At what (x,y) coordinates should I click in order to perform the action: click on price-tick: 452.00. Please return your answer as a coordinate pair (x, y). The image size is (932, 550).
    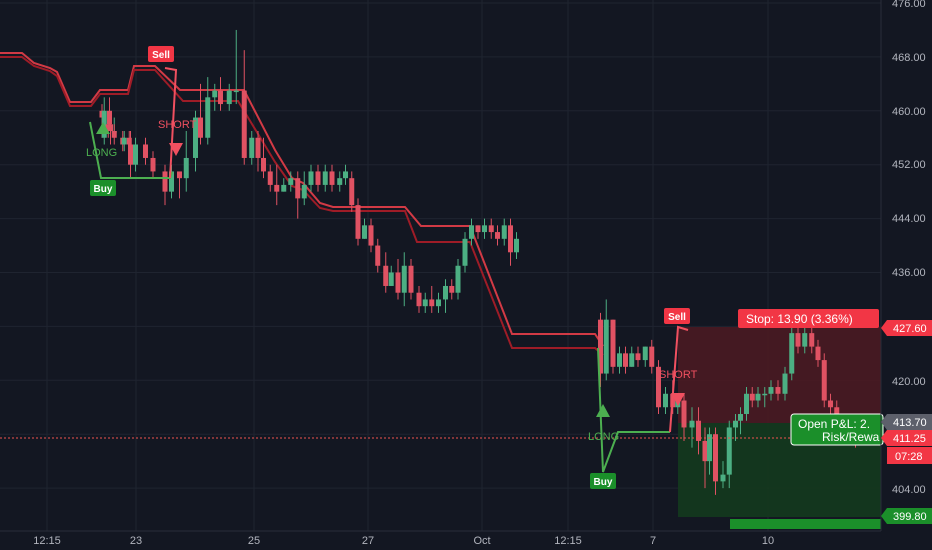
    Looking at the image, I should click on (909, 165).